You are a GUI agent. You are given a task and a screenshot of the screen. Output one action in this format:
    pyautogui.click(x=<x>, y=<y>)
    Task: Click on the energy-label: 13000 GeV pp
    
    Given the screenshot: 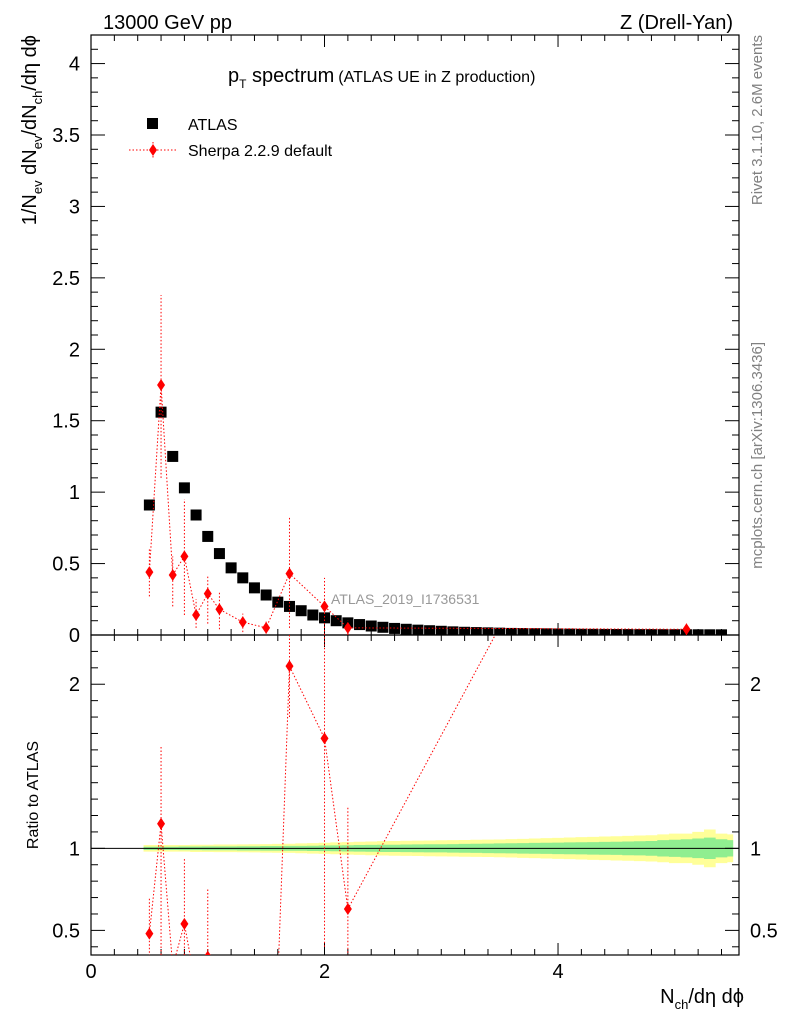 What is the action you would take?
    pyautogui.click(x=167, y=23)
    